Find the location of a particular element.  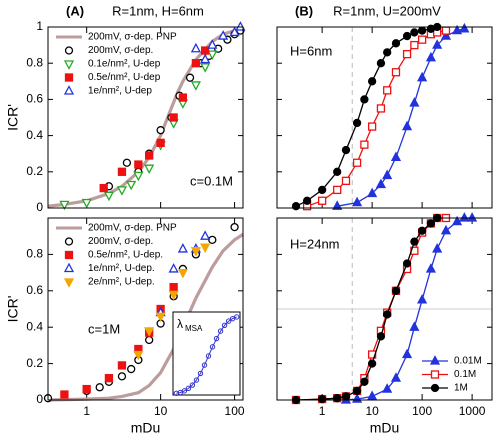

legend-label: 1M is located at coordinates (461, 388).